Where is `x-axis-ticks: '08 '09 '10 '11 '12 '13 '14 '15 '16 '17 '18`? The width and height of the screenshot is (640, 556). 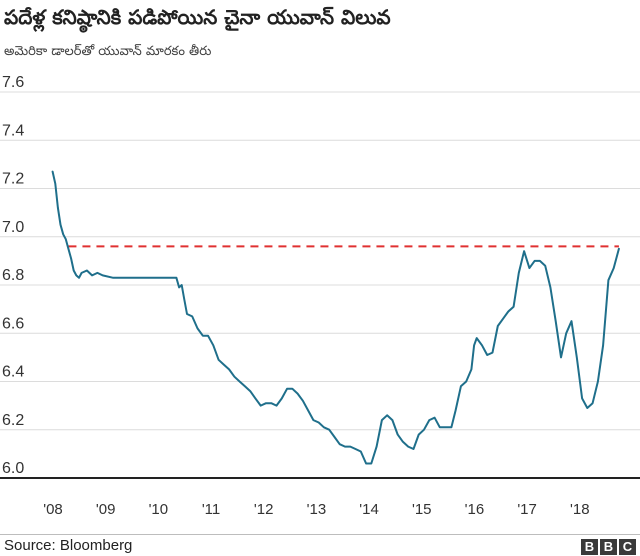
x-axis-ticks: '08 '09 '10 '11 '12 '13 '14 '15 '16 '17 '18 is located at coordinates (316, 509).